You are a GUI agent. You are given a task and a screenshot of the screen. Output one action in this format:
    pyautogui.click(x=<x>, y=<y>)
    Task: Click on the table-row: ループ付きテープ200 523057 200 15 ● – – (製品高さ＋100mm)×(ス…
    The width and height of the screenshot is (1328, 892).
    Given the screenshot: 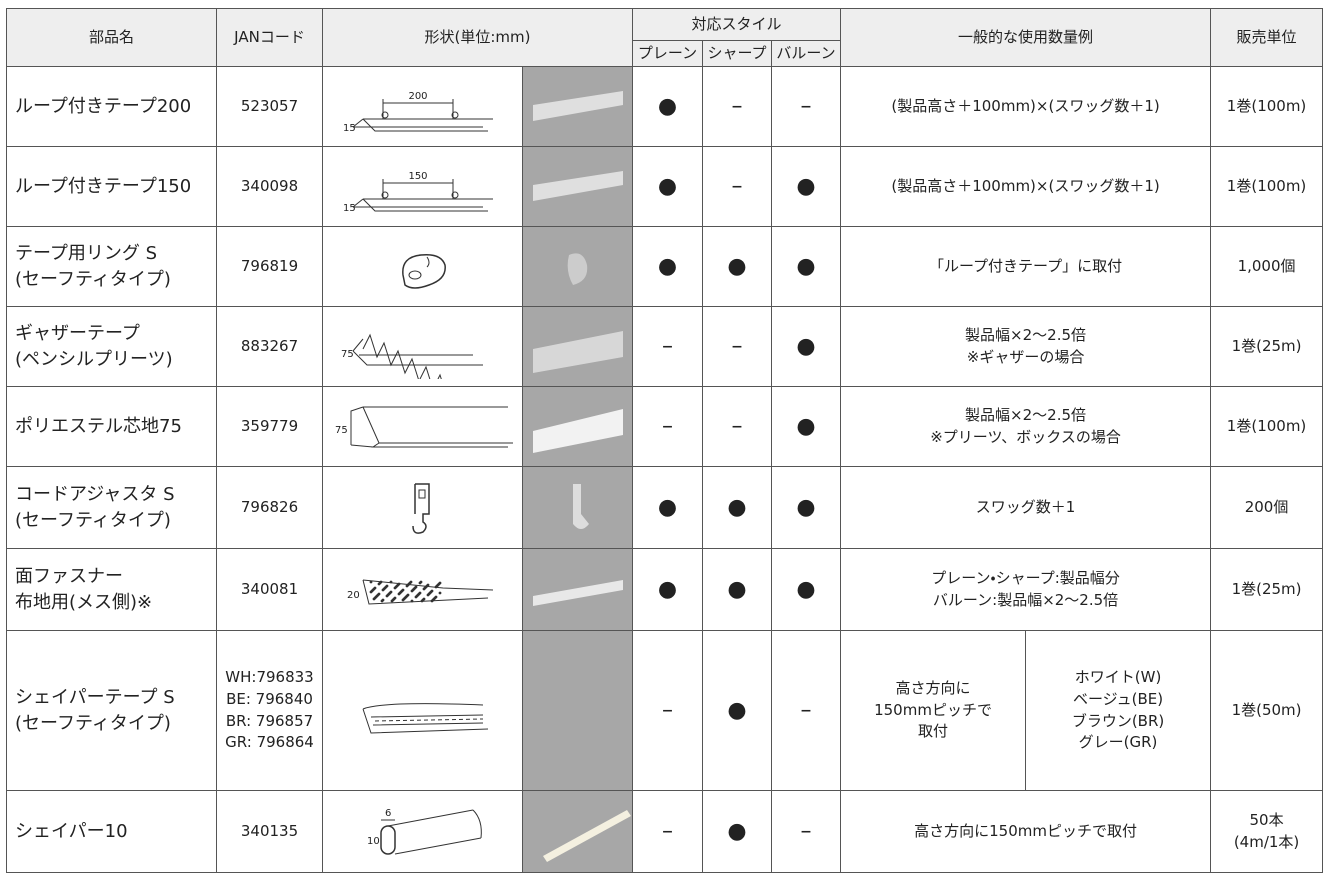 What is the action you would take?
    pyautogui.click(x=665, y=106)
    